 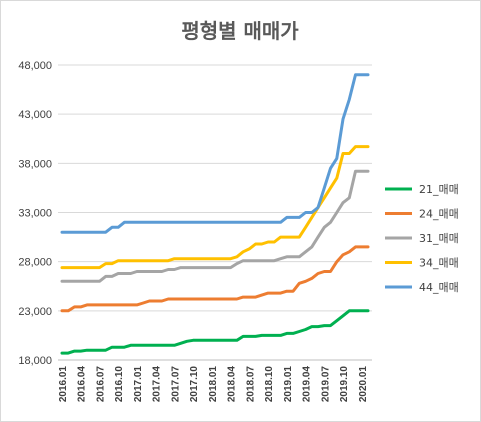 What do you see at coordinates (439, 263) in the screenshot?
I see `legend-label: 34_매매` at bounding box center [439, 263].